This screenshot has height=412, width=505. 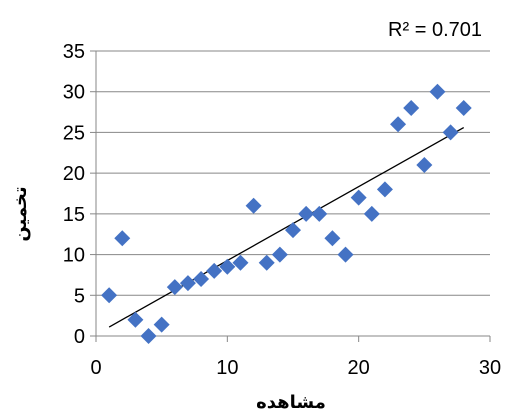 I want to click on r-squared-annotation: R² = 0.701, so click(x=435, y=30).